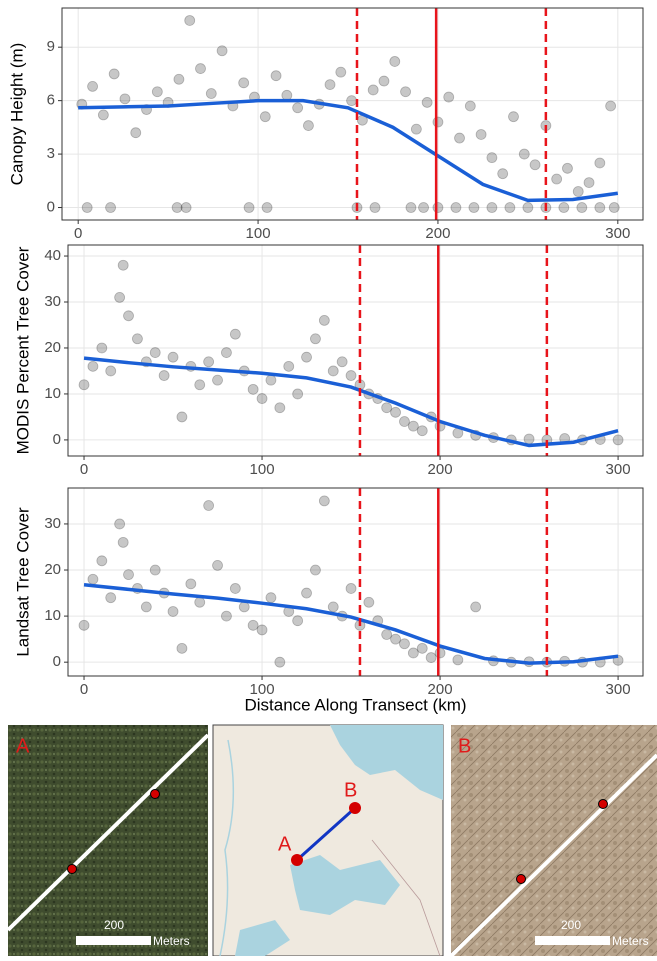 The image size is (657, 961). What do you see at coordinates (52, 615) in the screenshot?
I see `y-tick-label: 10` at bounding box center [52, 615].